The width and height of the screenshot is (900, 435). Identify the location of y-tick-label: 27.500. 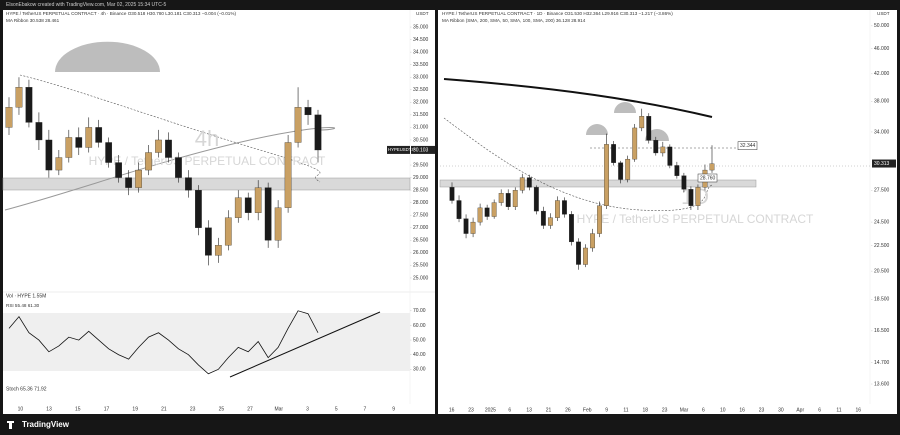
(421, 216).